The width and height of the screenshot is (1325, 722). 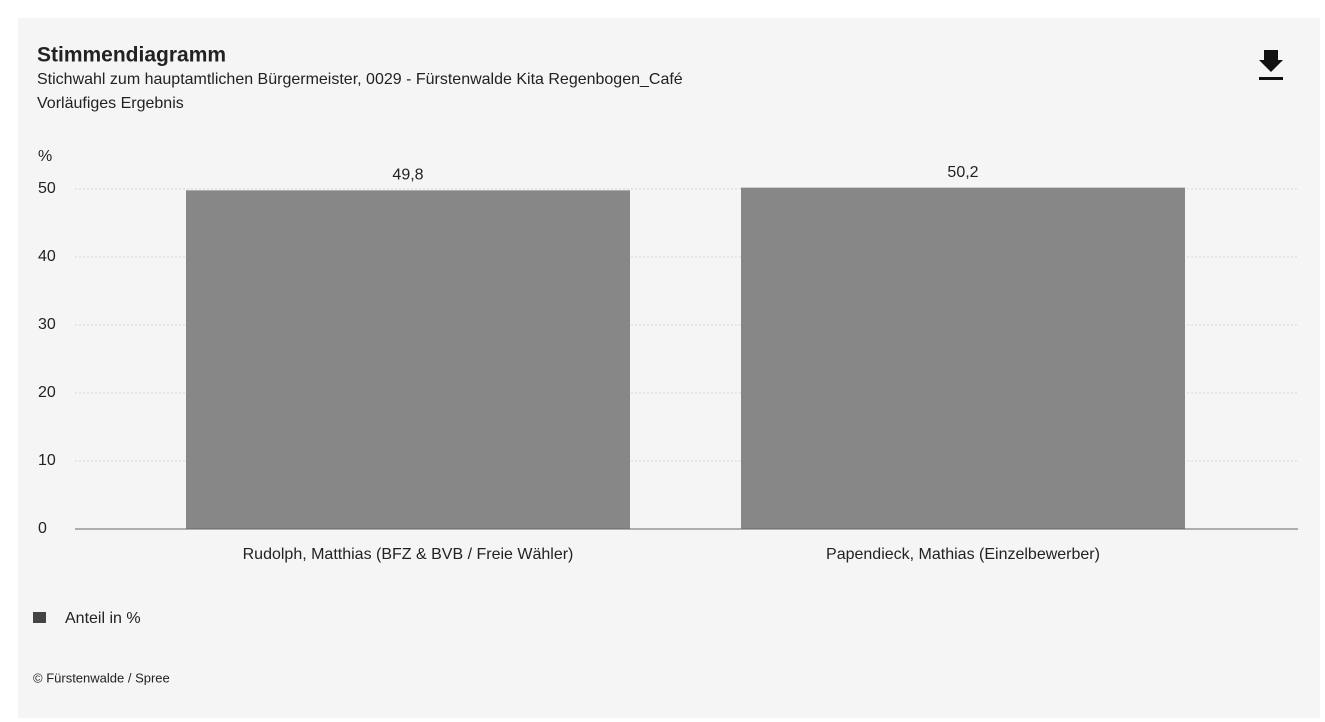 I want to click on x-tick-label: Papendieck, Mathias (Einzelbewerber), so click(x=963, y=554).